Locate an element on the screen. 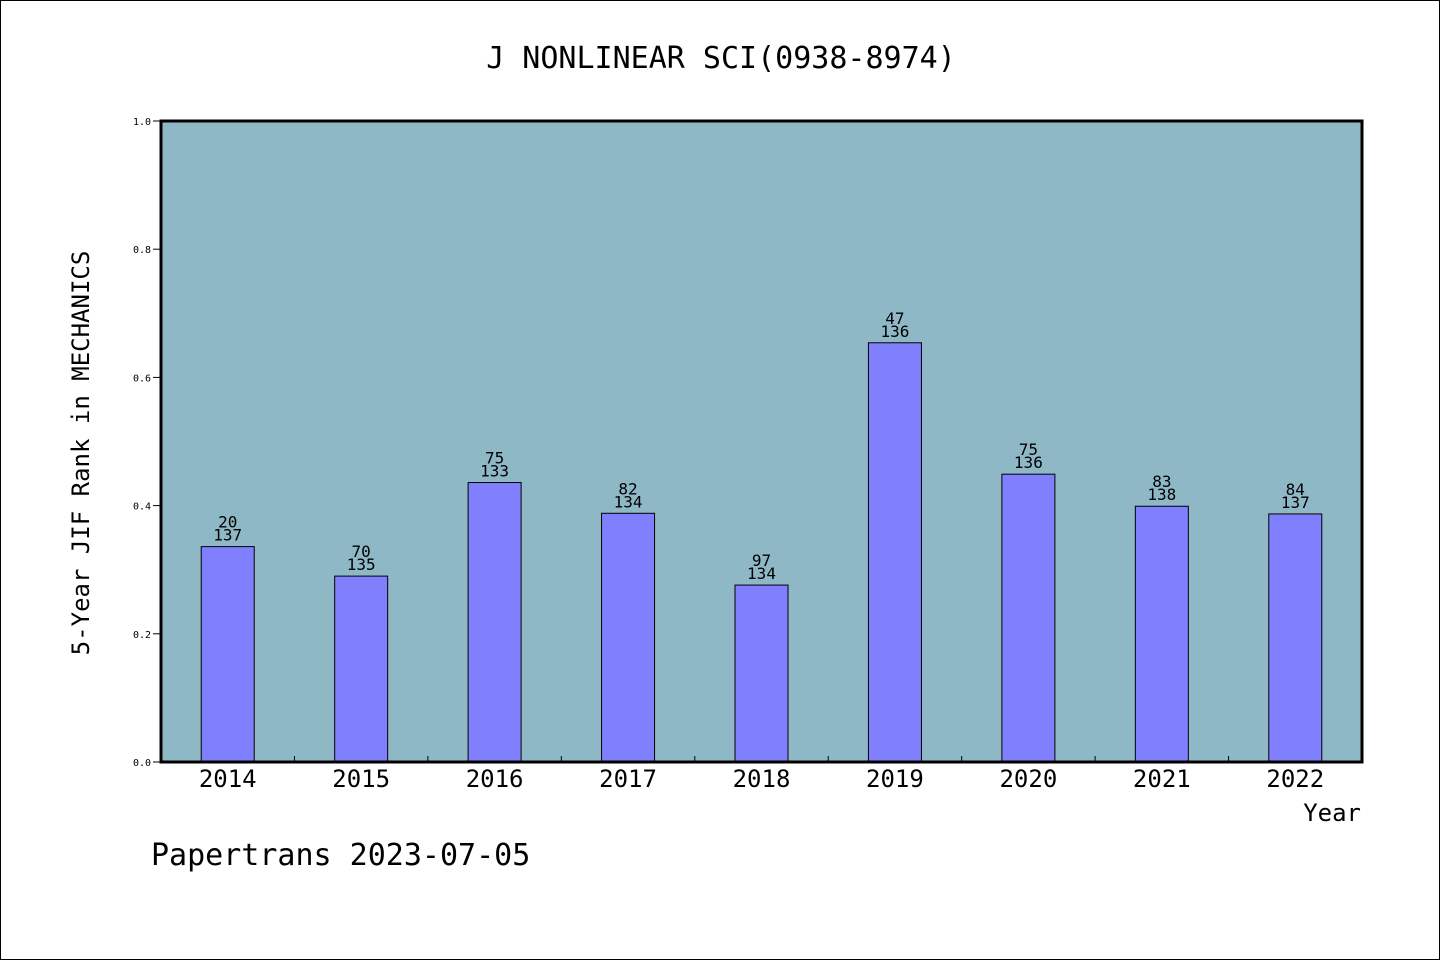  data-label-top-2016: 75 is located at coordinates (494, 458).